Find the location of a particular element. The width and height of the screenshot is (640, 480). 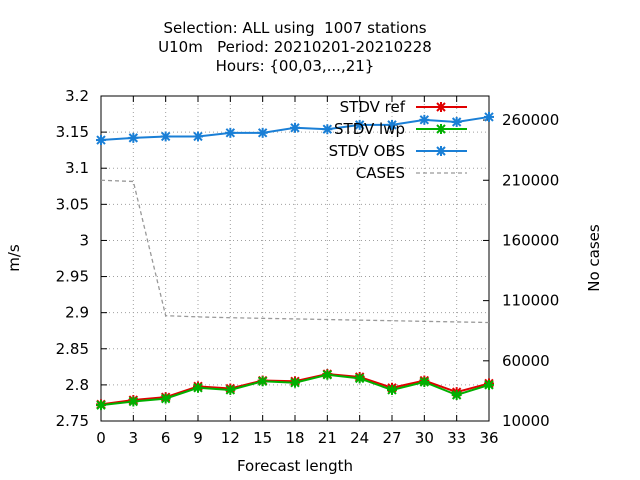

x-tick-label-5: 15 is located at coordinates (262, 438).